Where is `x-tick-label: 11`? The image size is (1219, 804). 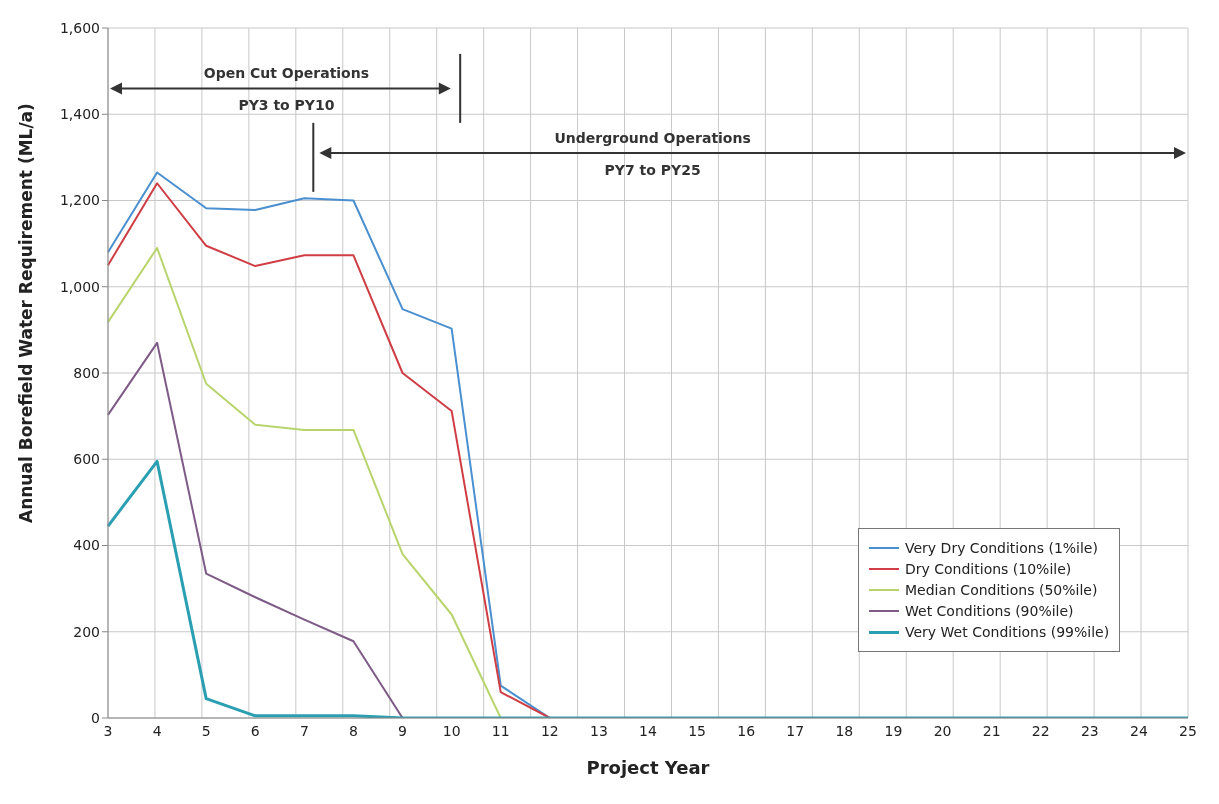
x-tick-label: 11 is located at coordinates (500, 730).